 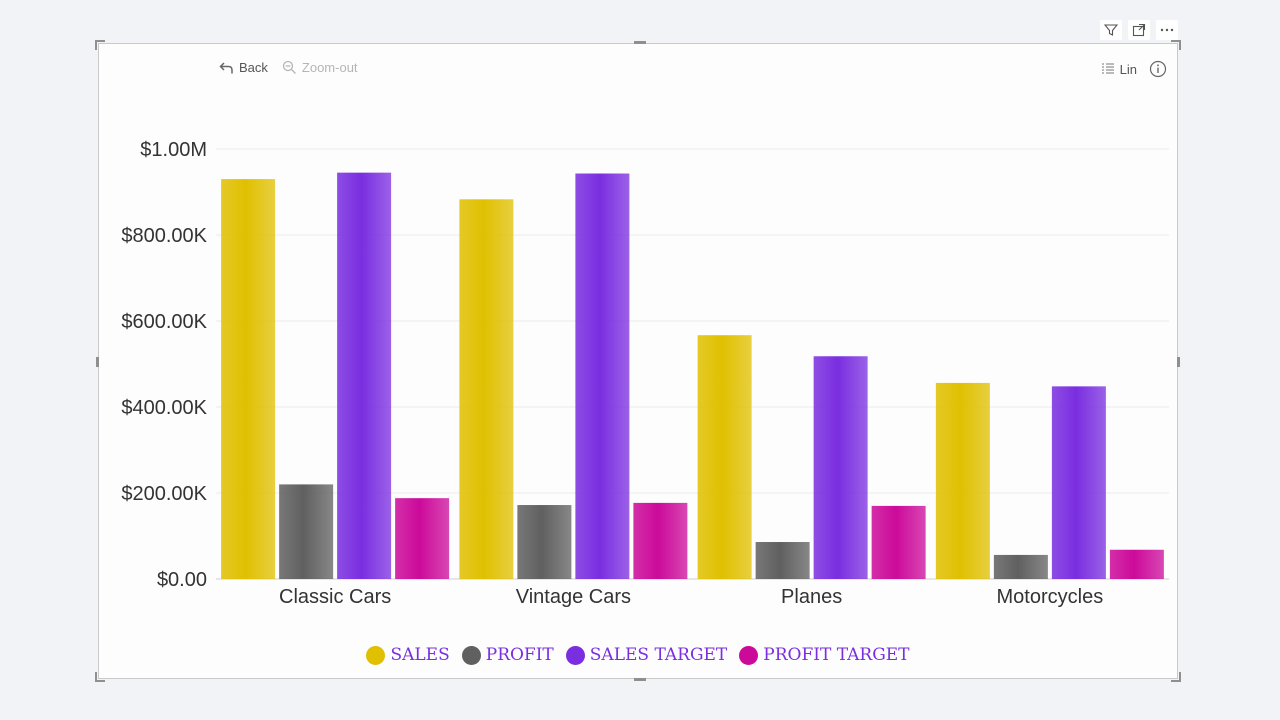 What do you see at coordinates (1167, 30) in the screenshot?
I see `more-options-icon` at bounding box center [1167, 30].